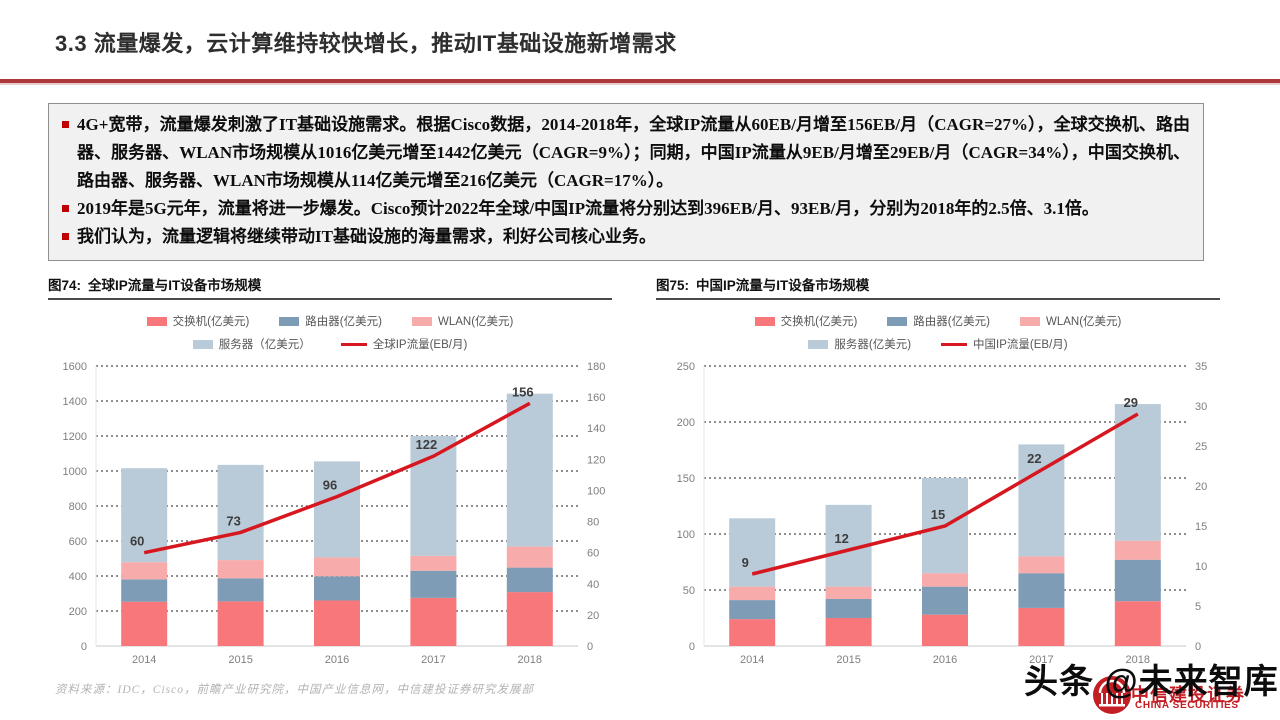  What do you see at coordinates (75, 437) in the screenshot?
I see `left-axis-tick: 1200` at bounding box center [75, 437].